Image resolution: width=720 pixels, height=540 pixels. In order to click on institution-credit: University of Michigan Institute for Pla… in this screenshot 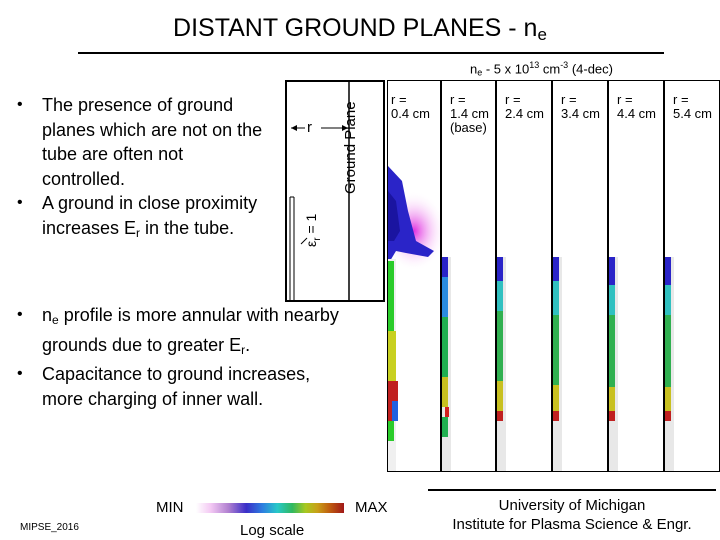, I will do `click(572, 515)`.